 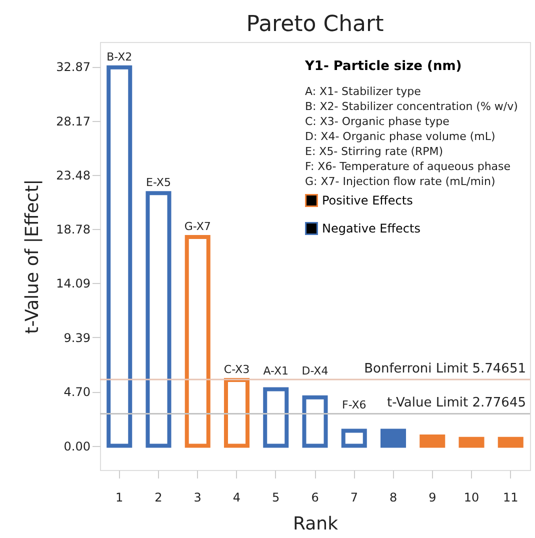 What do you see at coordinates (363, 91) in the screenshot?
I see `annotation: A: X1- Stabilizer type` at bounding box center [363, 91].